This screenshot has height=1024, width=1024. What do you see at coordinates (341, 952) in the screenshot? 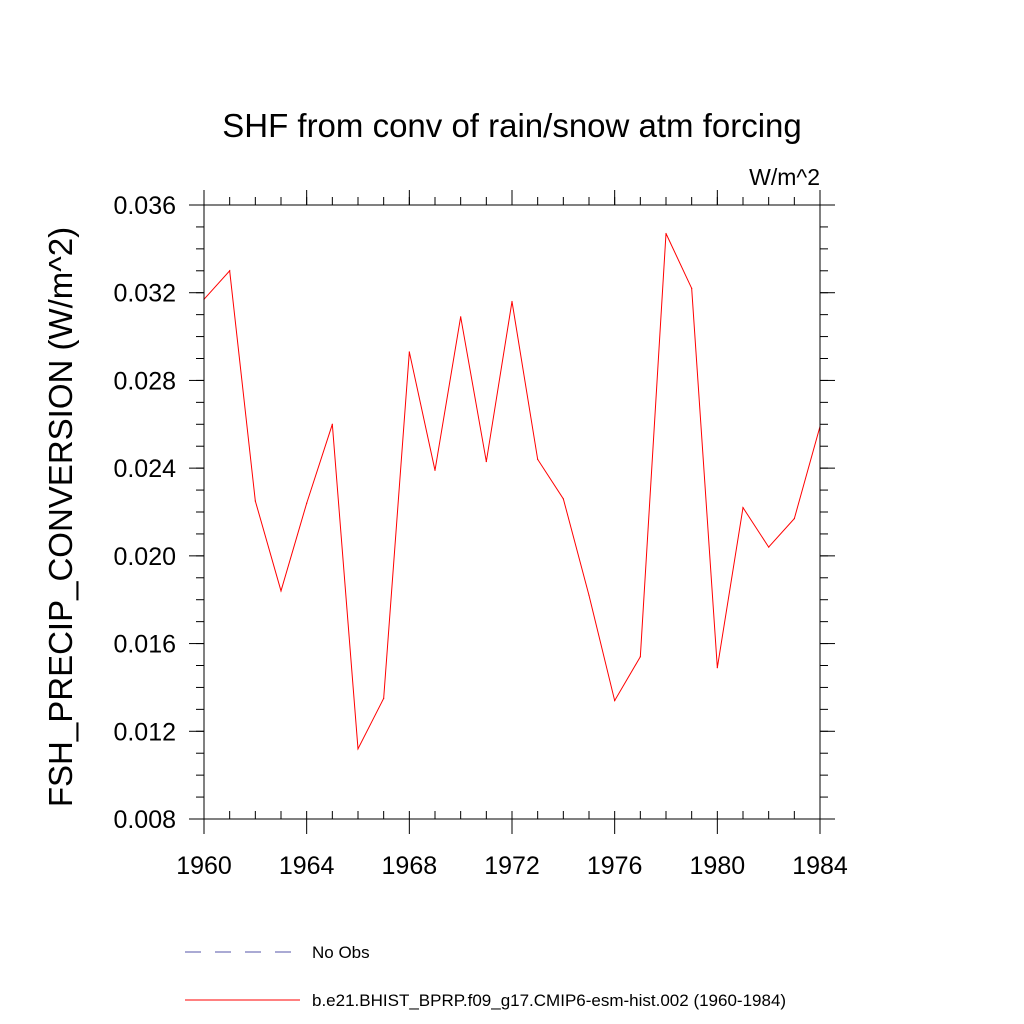
I see `legend-label-no-obs: No Obs` at bounding box center [341, 952].